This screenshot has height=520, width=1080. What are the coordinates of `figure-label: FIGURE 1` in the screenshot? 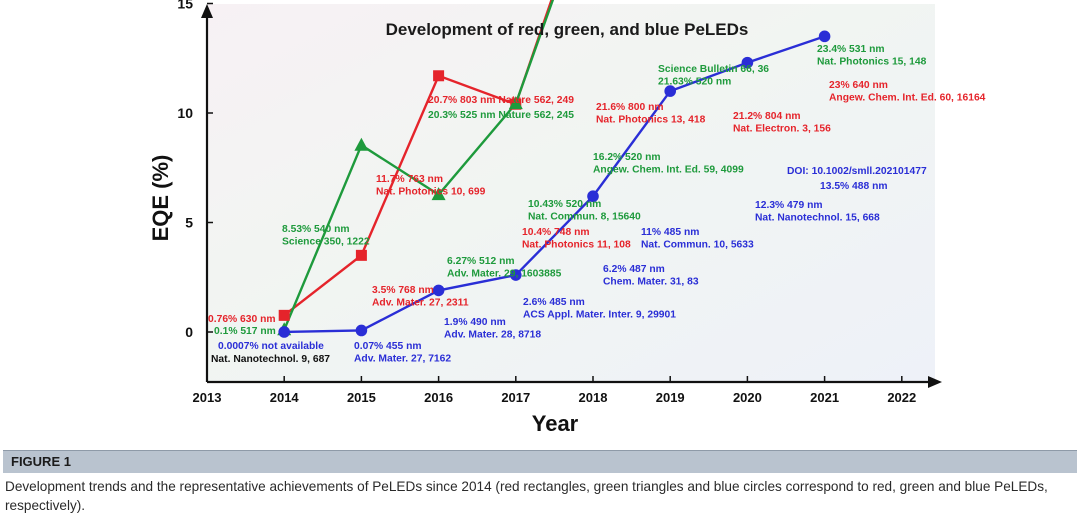 It's located at (41, 461).